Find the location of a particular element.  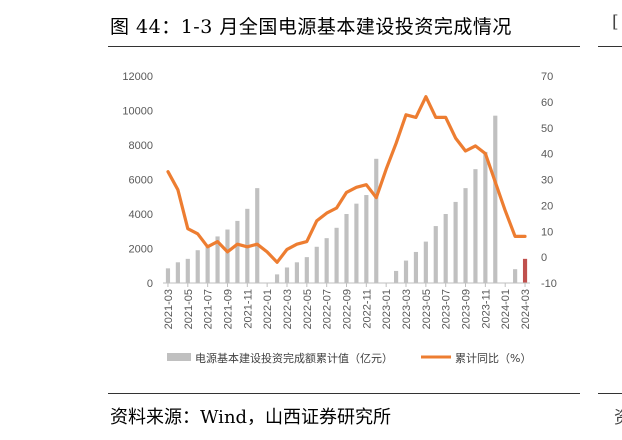

x-tick-label: 2023-07 is located at coordinates (447, 309).